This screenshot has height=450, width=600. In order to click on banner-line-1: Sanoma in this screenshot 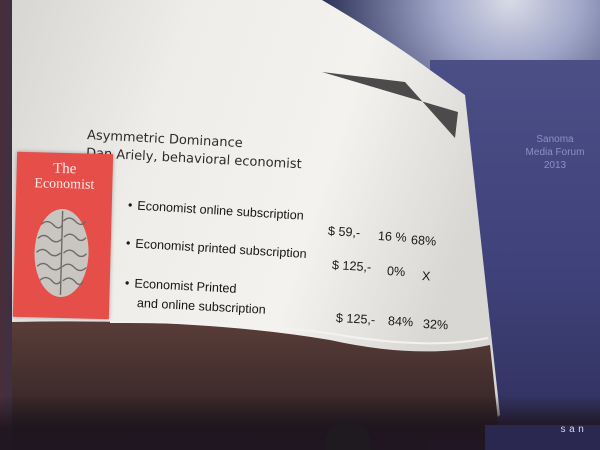, I will do `click(555, 139)`.